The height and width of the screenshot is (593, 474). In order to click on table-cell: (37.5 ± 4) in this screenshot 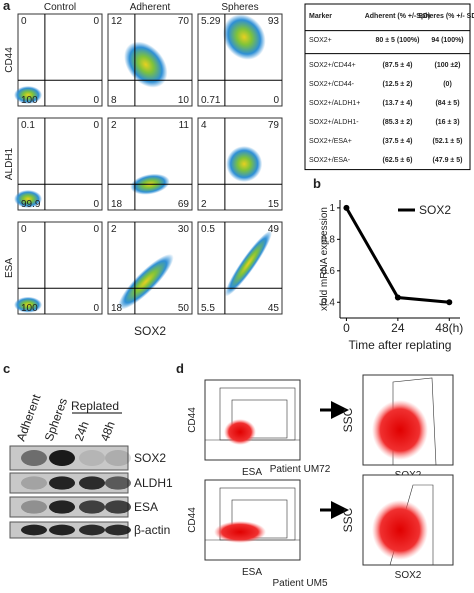, I will do `click(398, 141)`.